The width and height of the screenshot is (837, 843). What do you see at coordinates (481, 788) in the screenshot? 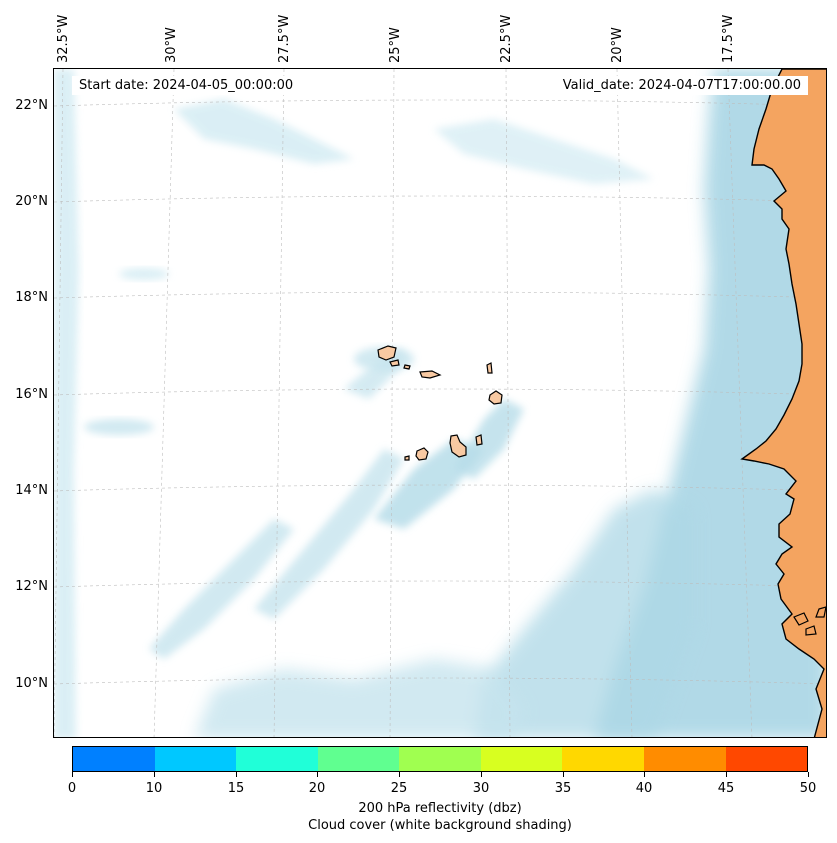
I see `colorbar-tick-label: 30` at bounding box center [481, 788].